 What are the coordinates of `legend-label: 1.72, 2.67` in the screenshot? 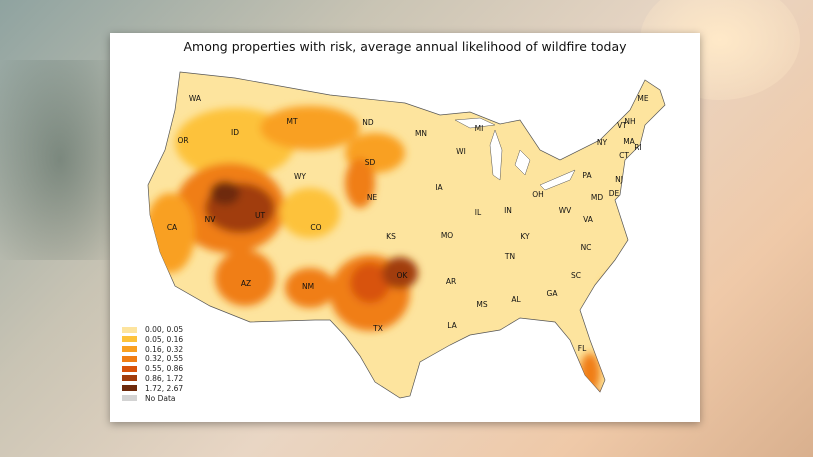 It's located at (164, 388).